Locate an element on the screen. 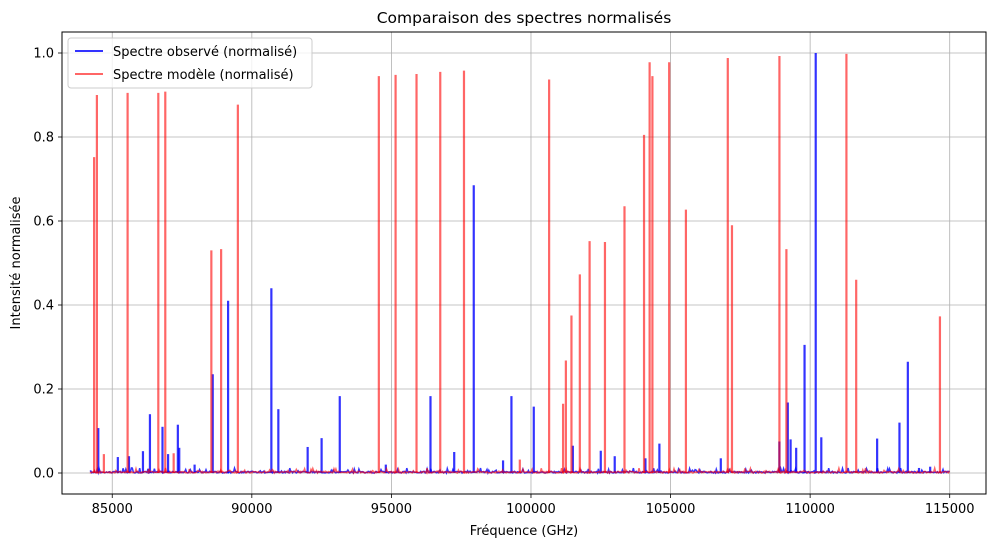  x-tick-label: 115000 is located at coordinates (950, 509).